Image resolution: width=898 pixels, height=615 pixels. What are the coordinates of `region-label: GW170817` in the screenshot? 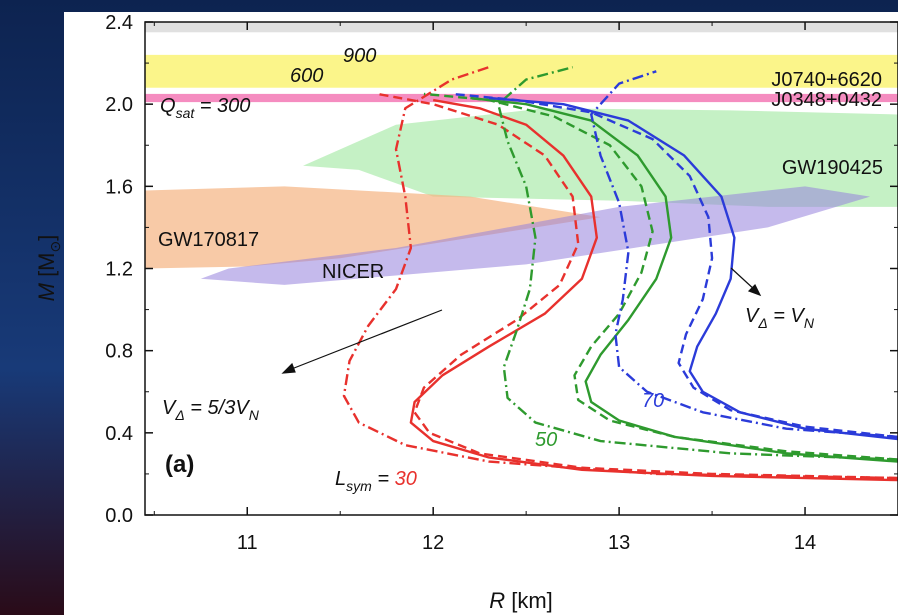 It's located at (208, 240).